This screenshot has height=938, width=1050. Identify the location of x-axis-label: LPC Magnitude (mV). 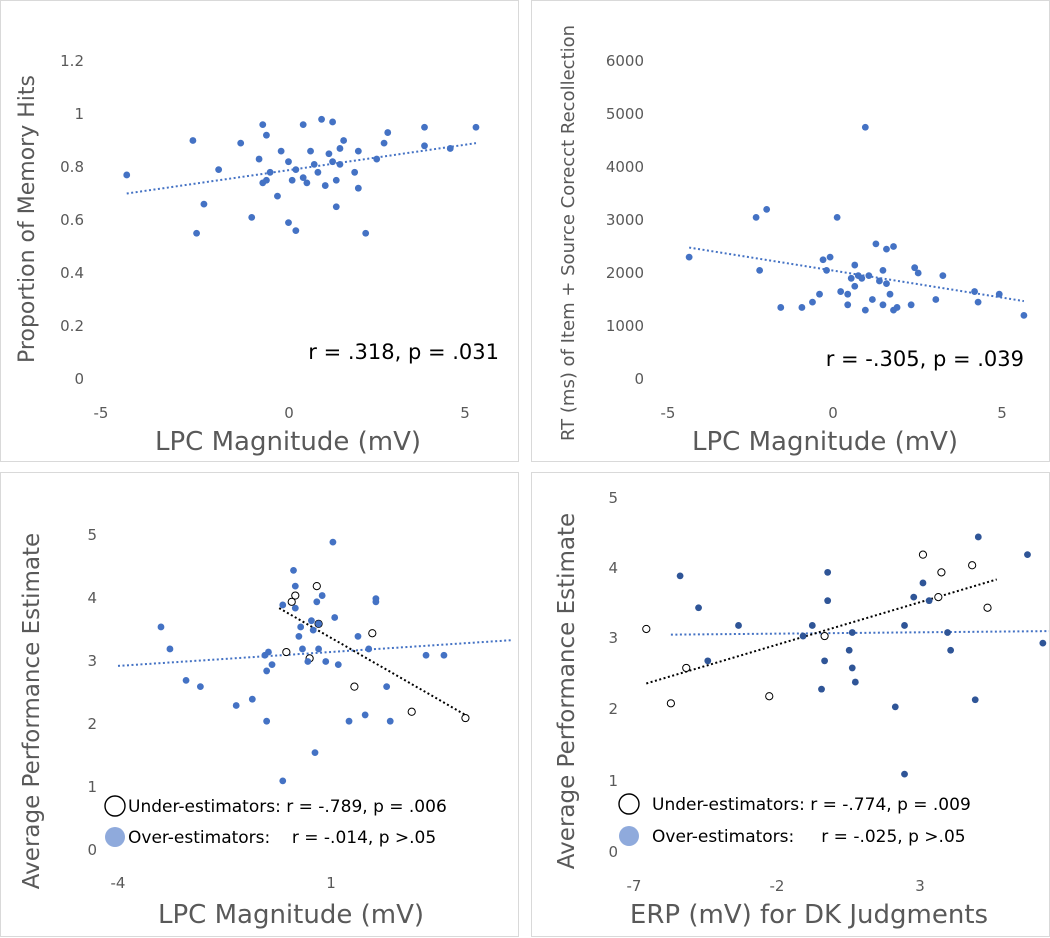
(291, 915).